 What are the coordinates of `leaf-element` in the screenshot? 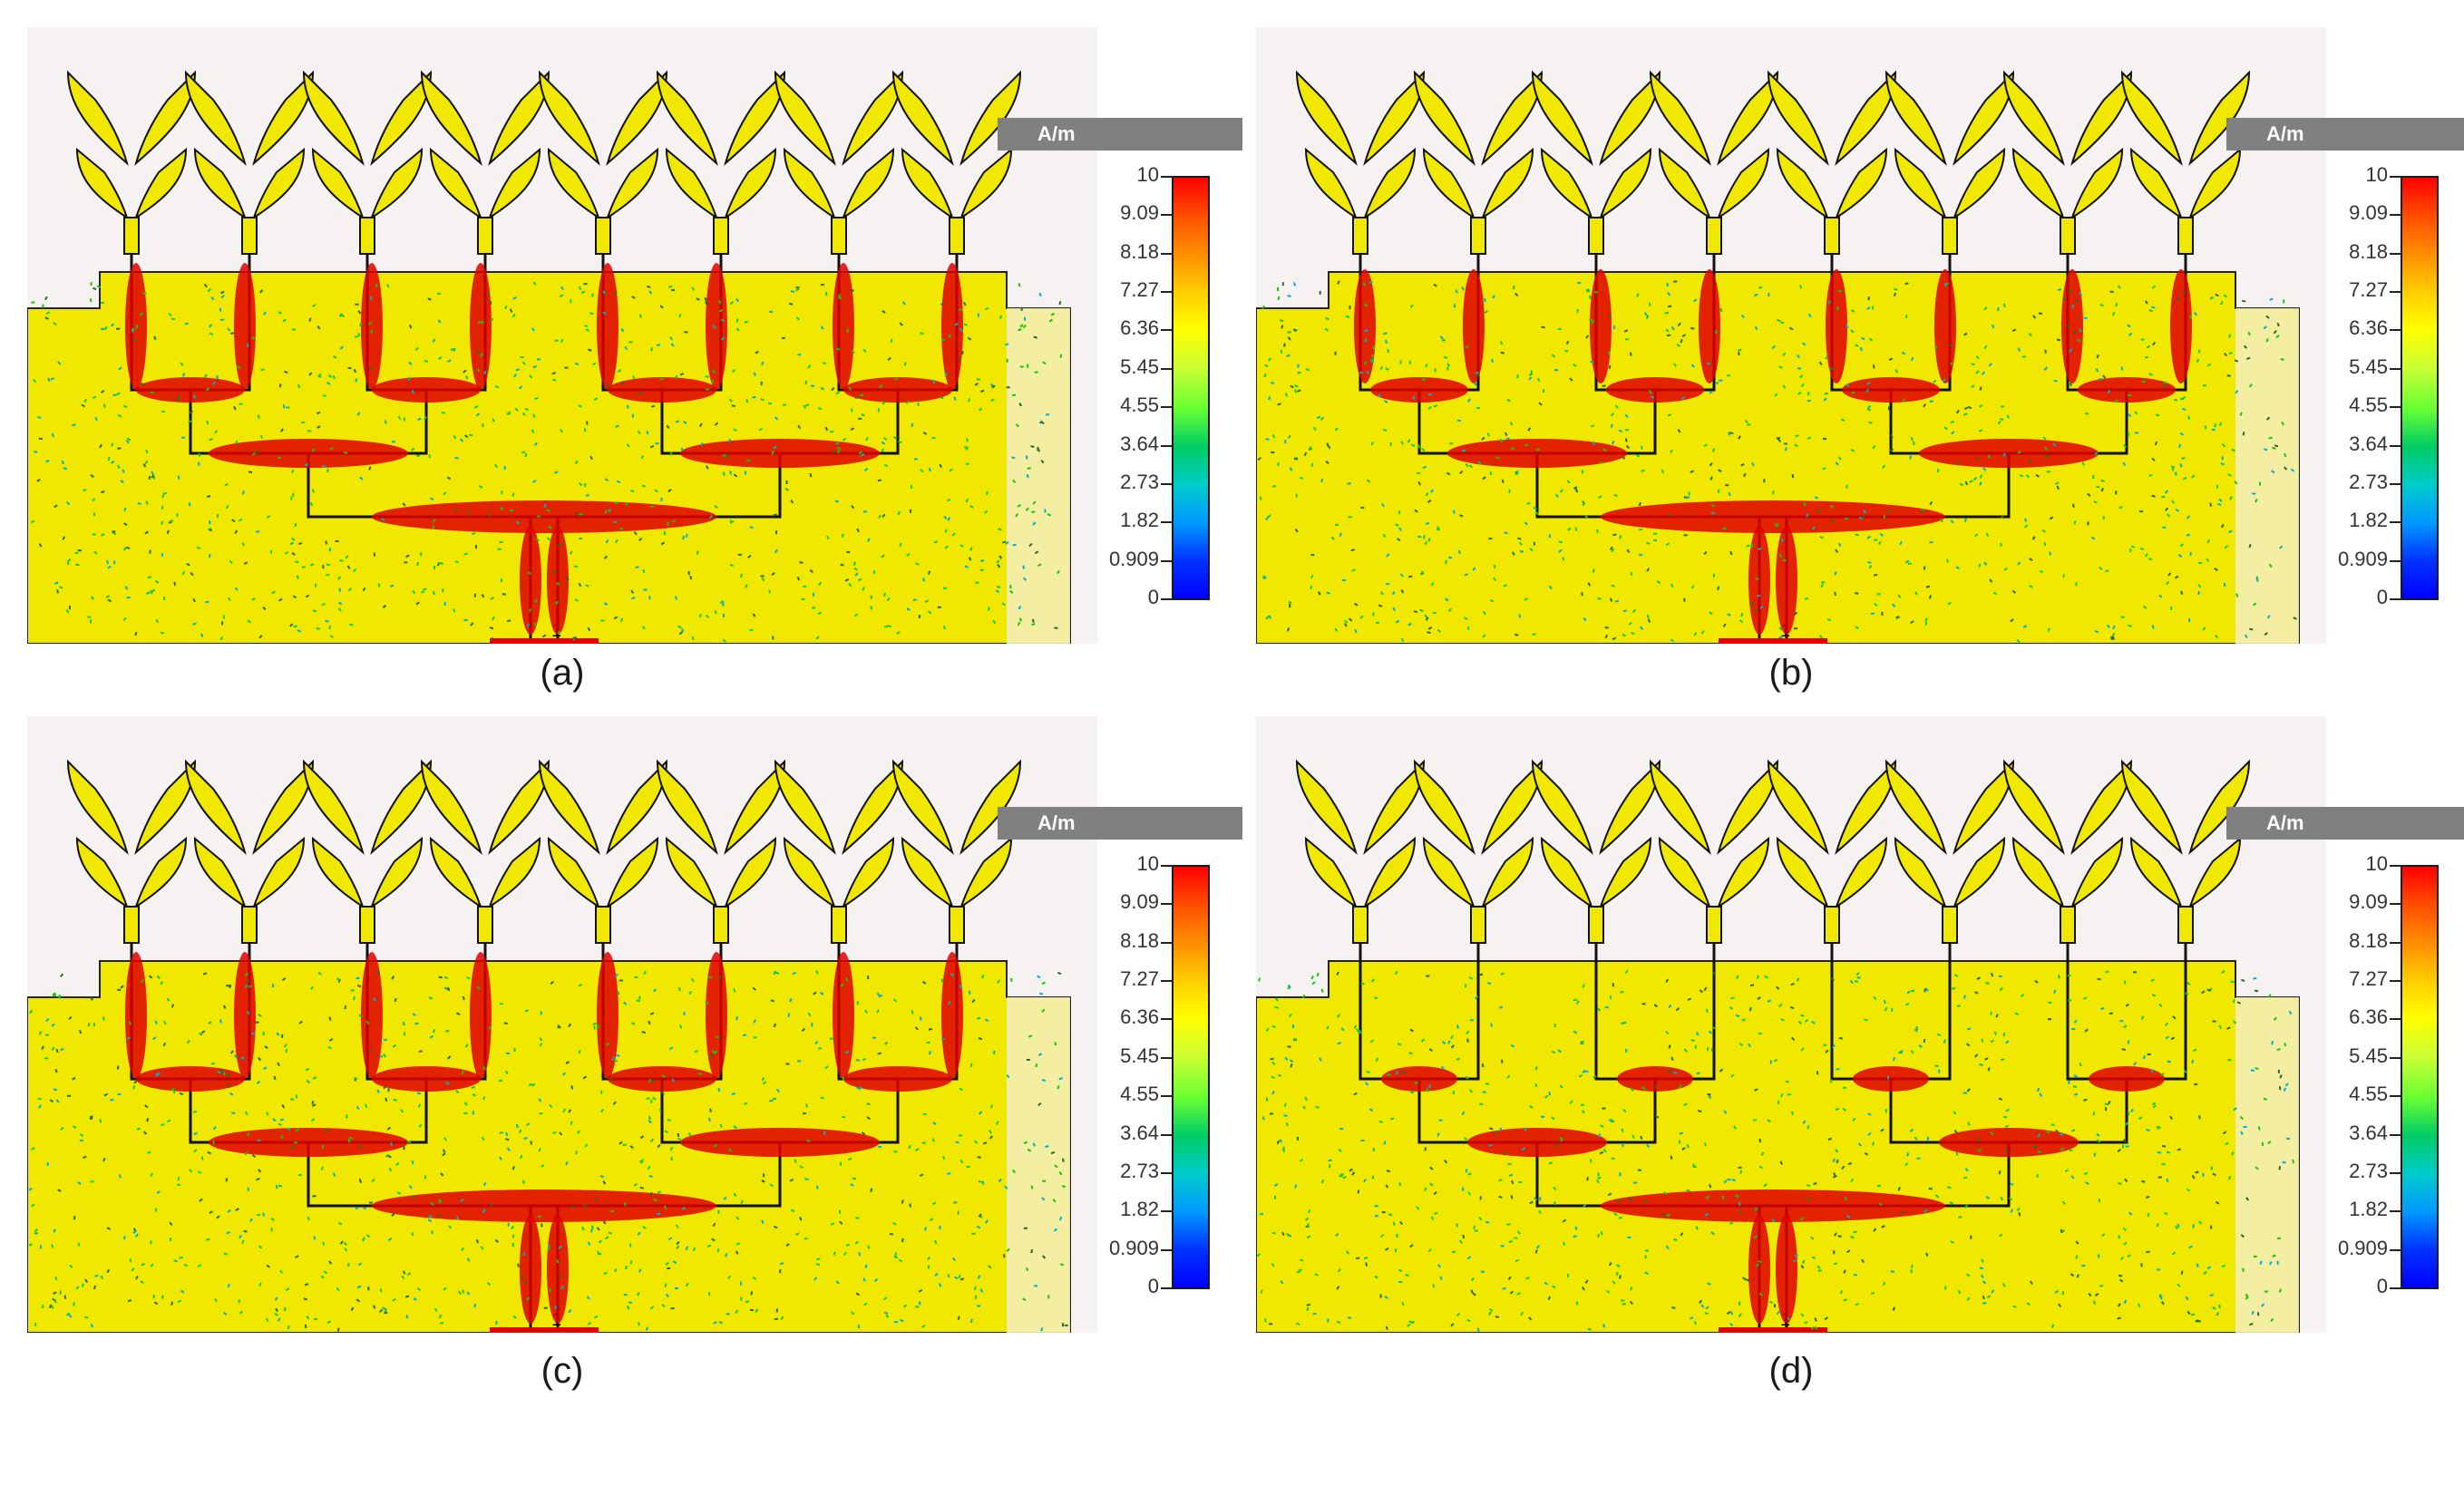 It's located at (485, 162).